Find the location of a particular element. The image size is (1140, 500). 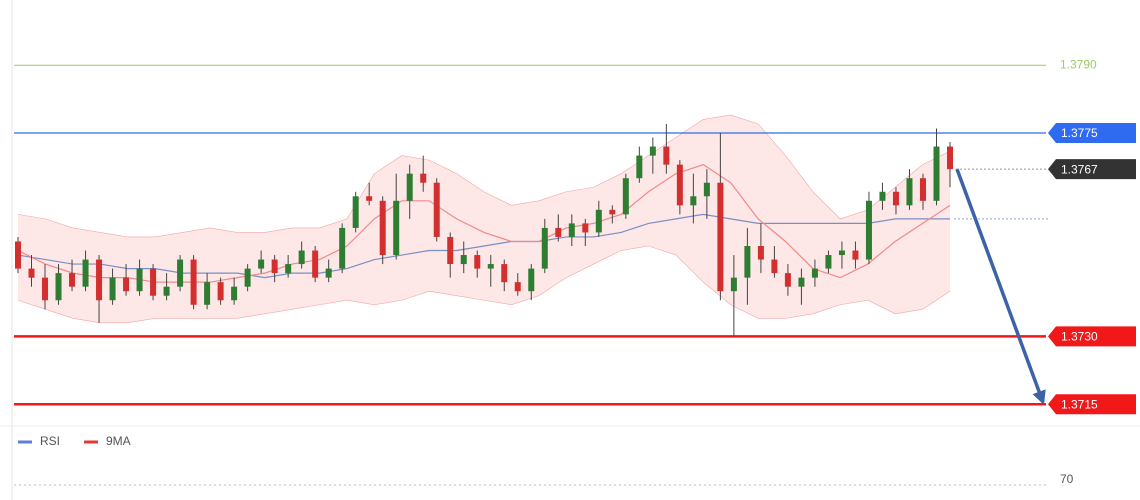

level-label: 1.3790 is located at coordinates (1078, 64).